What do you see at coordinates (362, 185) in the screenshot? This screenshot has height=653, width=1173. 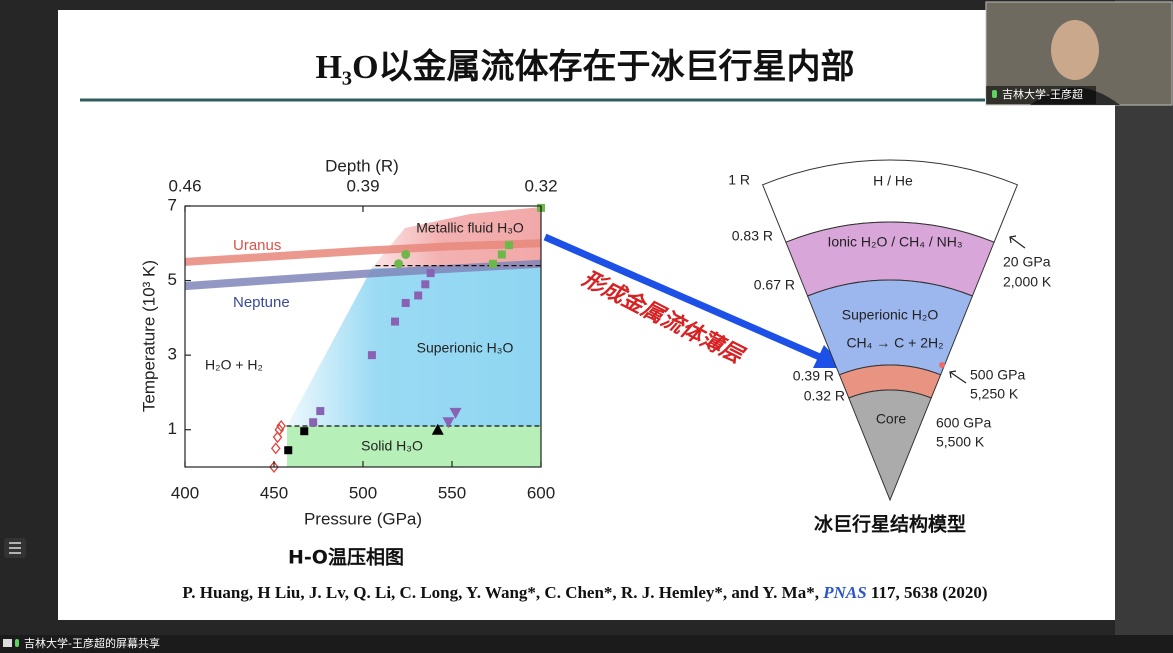 I see `x2-tick-label: 0.39` at bounding box center [362, 185].